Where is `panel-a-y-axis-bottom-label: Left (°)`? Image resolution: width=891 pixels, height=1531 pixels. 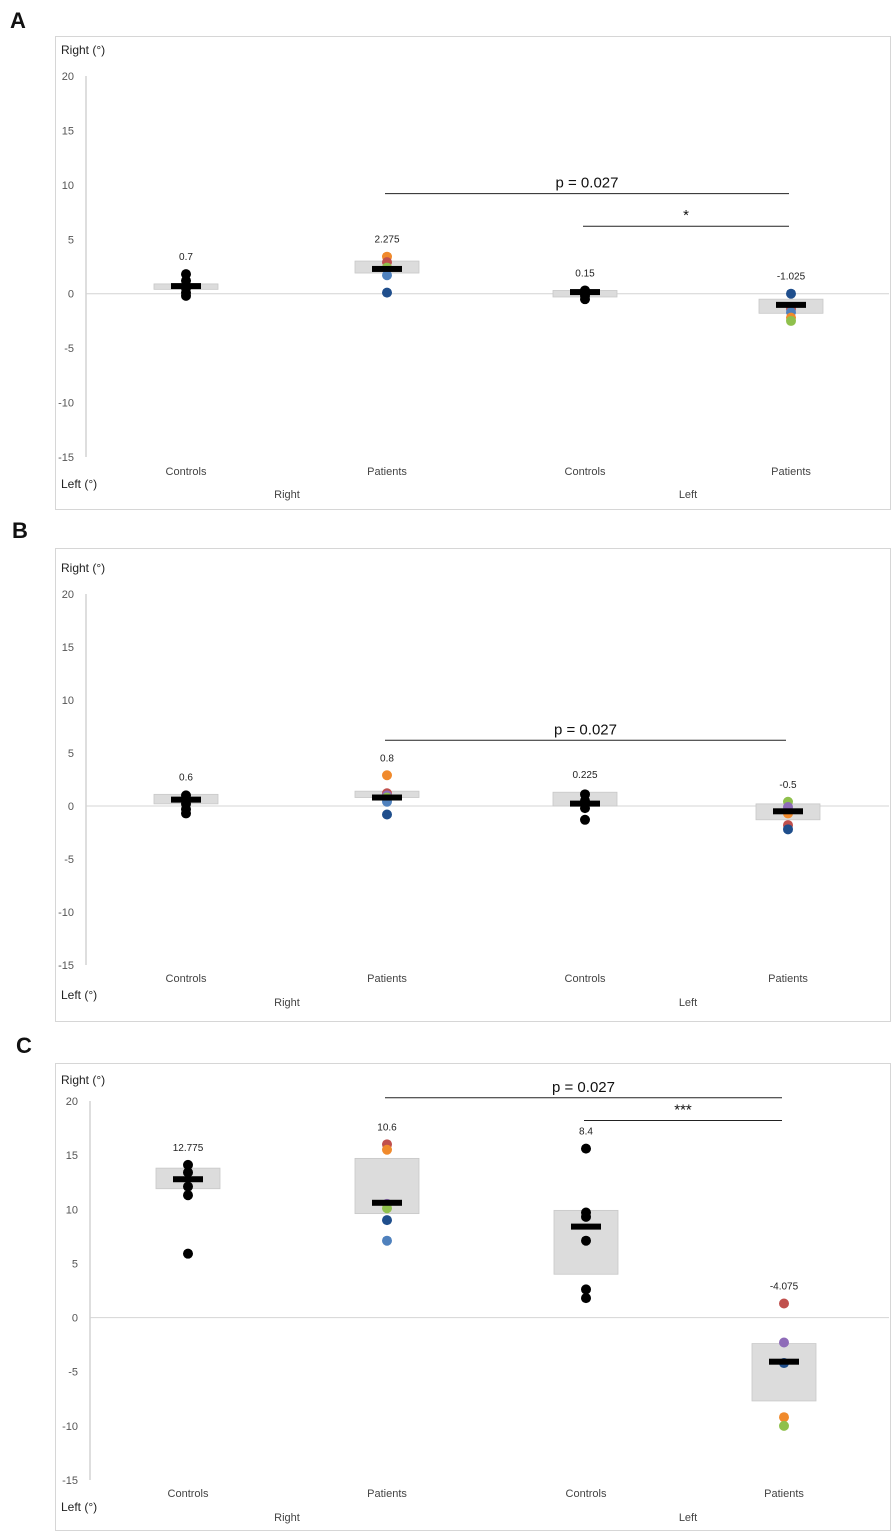
panel-a-y-axis-bottom-label: Left (°) is located at coordinates (79, 484).